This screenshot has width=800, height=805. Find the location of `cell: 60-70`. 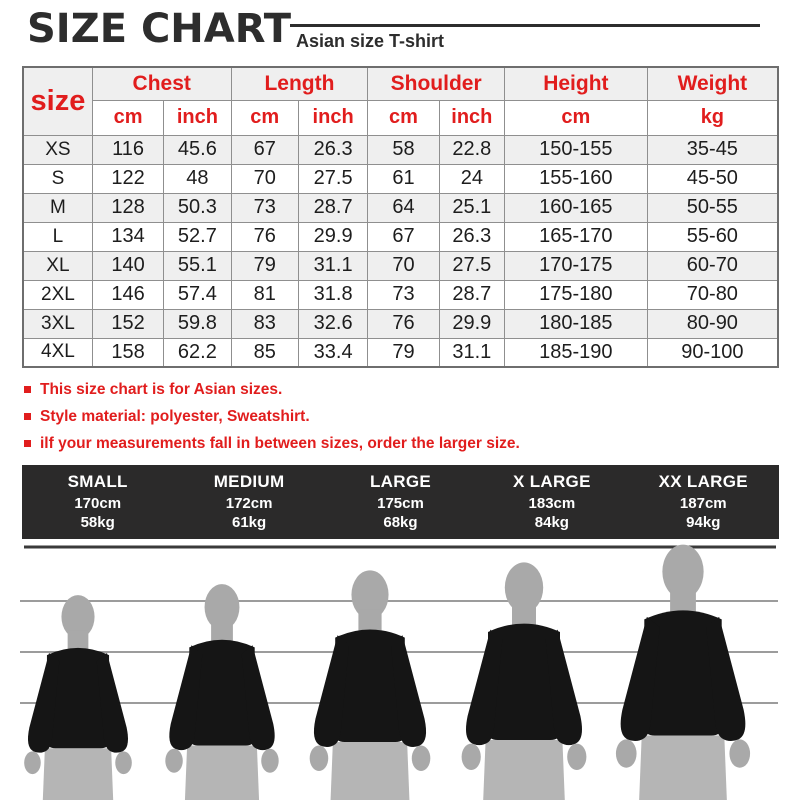

cell: 60-70 is located at coordinates (712, 265).